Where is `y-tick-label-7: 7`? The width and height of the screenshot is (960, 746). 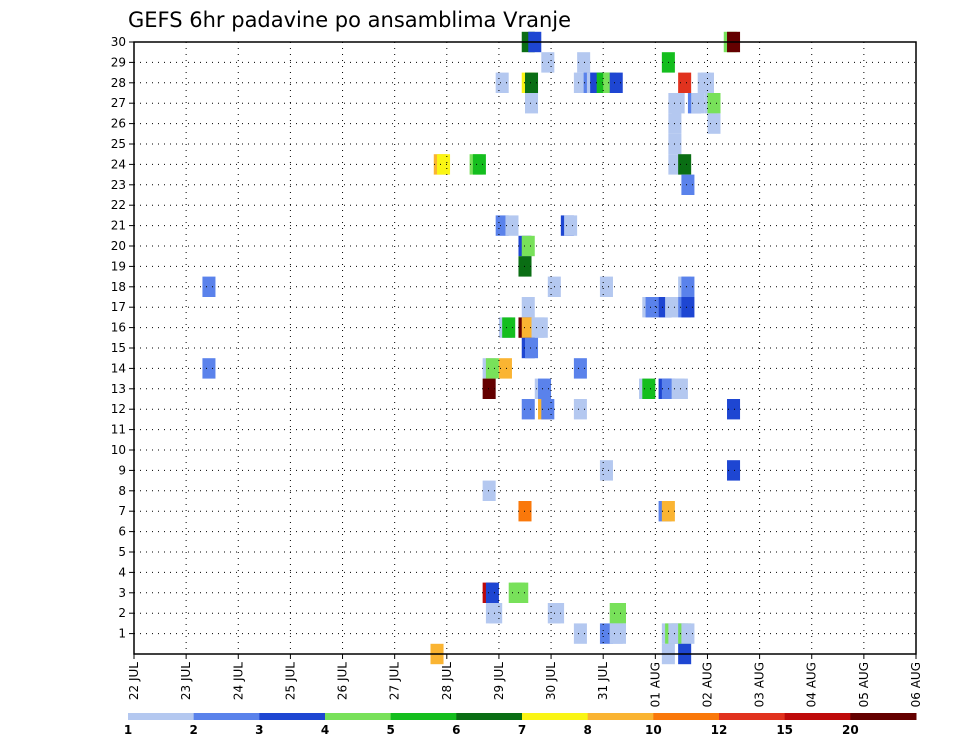 y-tick-label-7: 7 is located at coordinates (122, 511).